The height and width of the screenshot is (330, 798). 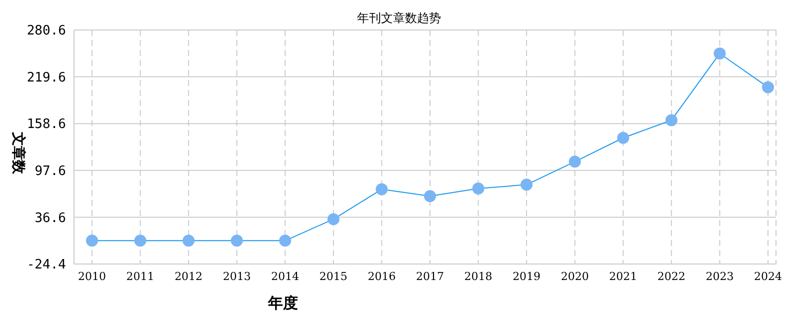 What do you see at coordinates (478, 276) in the screenshot?
I see `x-tick-label: 2018` at bounding box center [478, 276].